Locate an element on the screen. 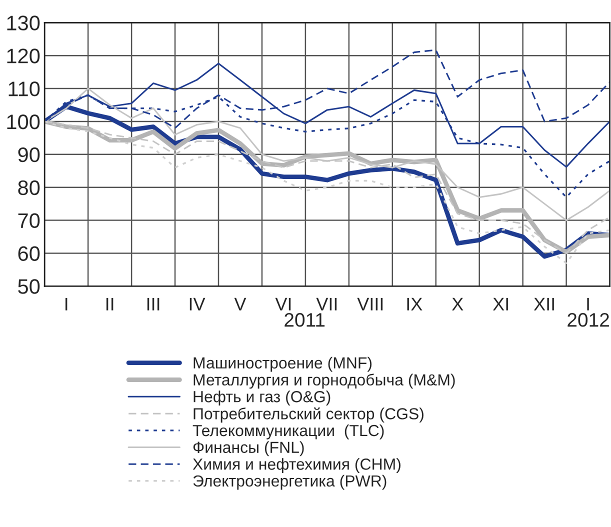 This screenshot has width=611, height=527. legend-label: Нефть и газ (O&G) is located at coordinates (262, 398).